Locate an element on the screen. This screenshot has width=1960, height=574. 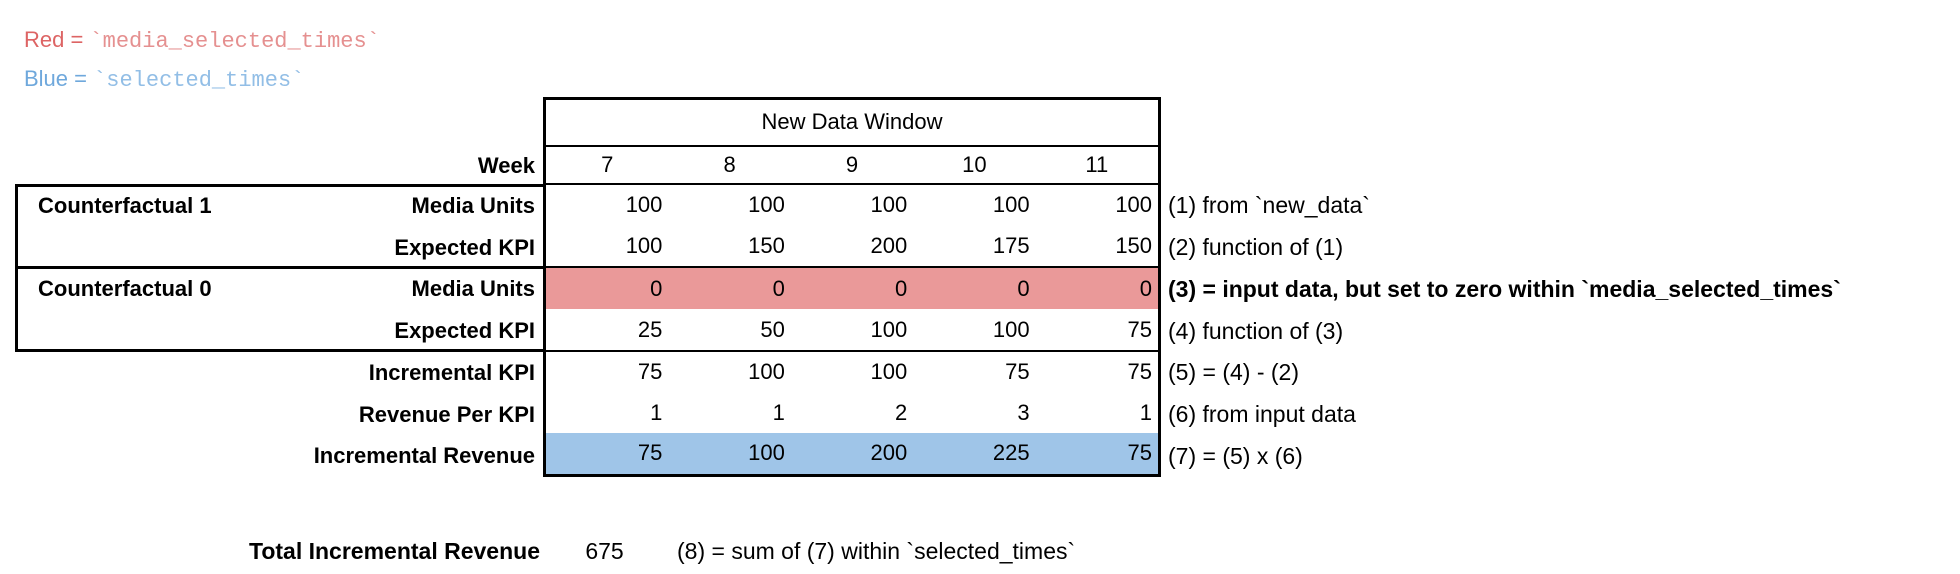
counterfactual-group-divider is located at coordinates (280, 228).